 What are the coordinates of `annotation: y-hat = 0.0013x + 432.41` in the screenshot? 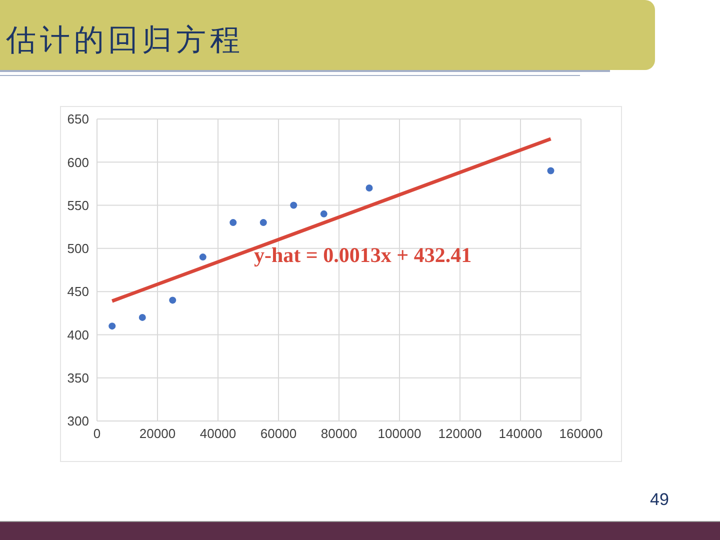 It's located at (363, 255).